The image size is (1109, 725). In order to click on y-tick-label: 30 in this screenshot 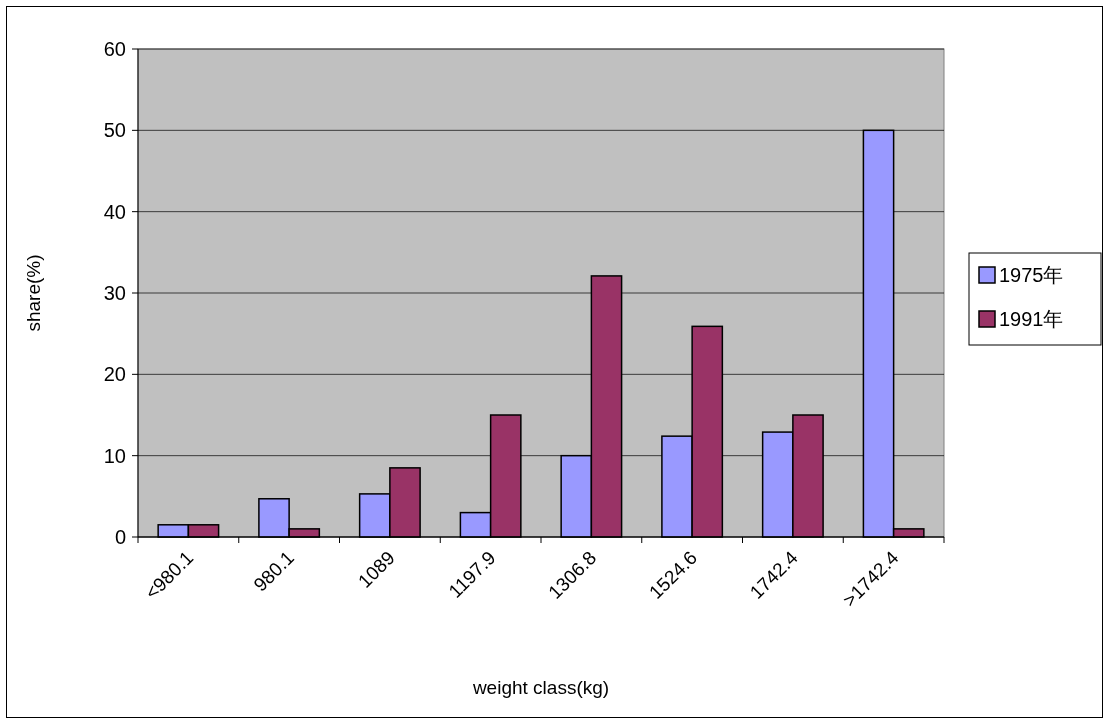, I will do `click(114, 293)`.